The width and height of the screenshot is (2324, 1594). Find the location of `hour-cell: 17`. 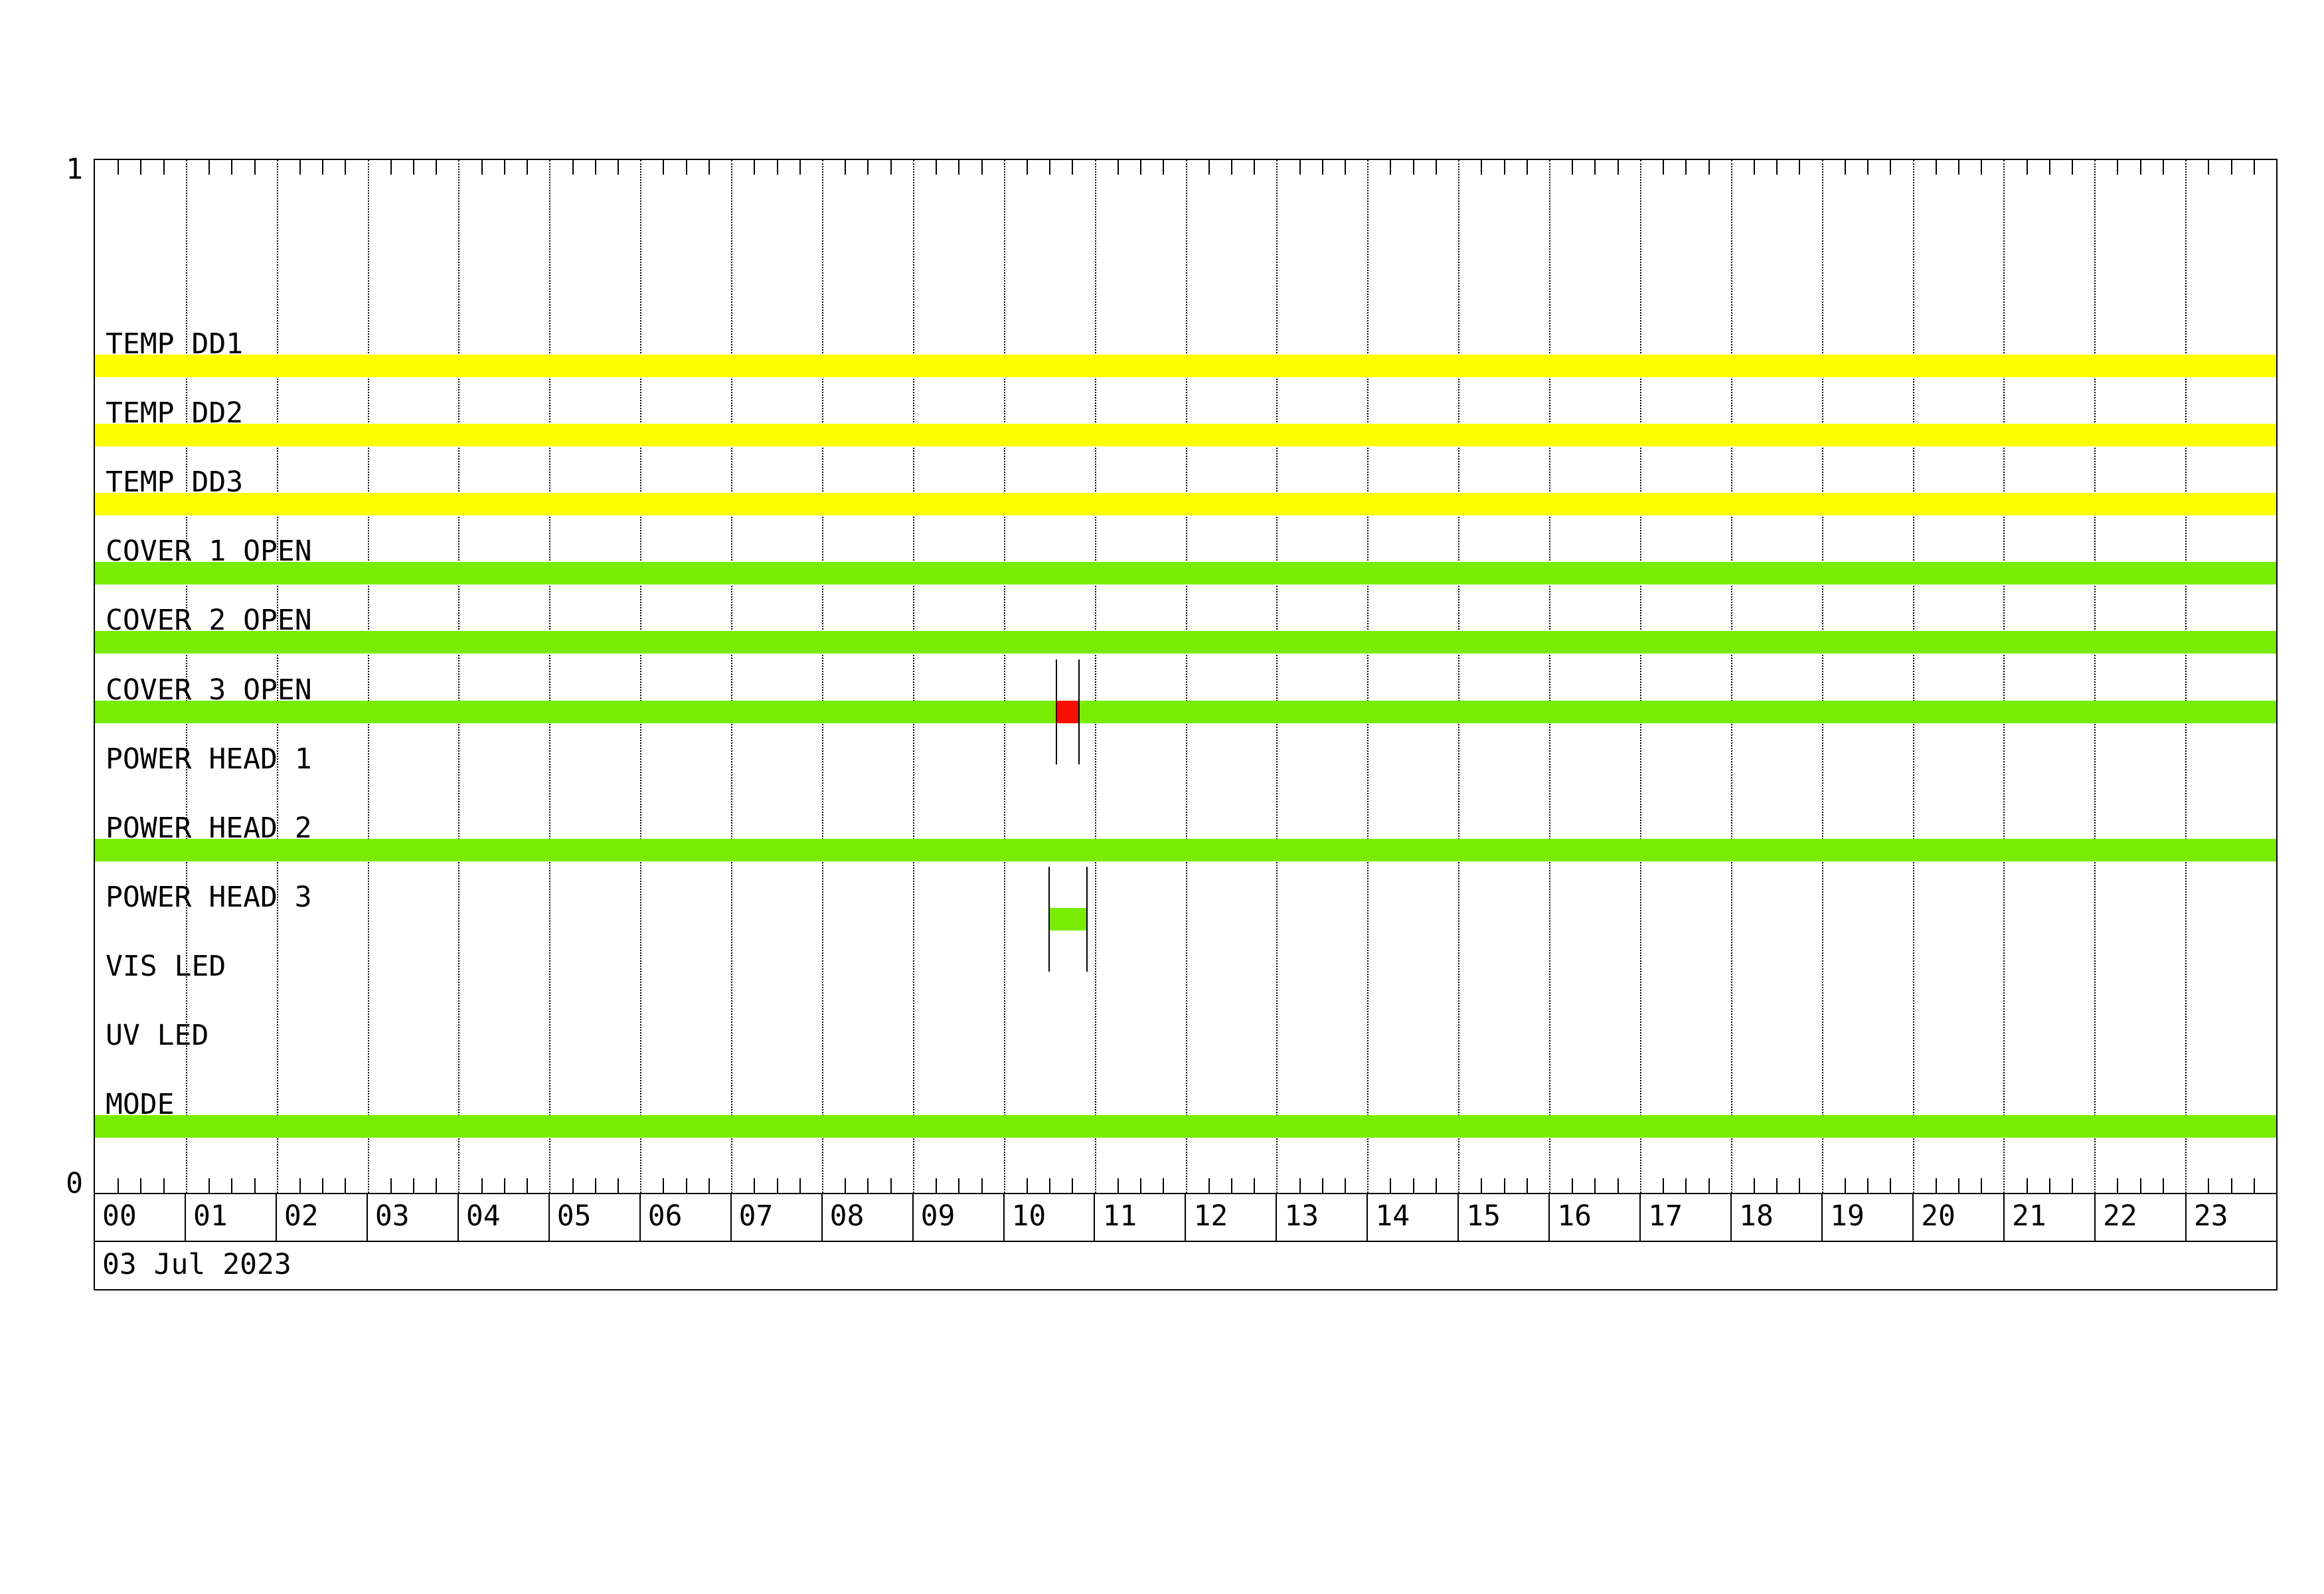

hour-cell: 17 is located at coordinates (1687, 1217).